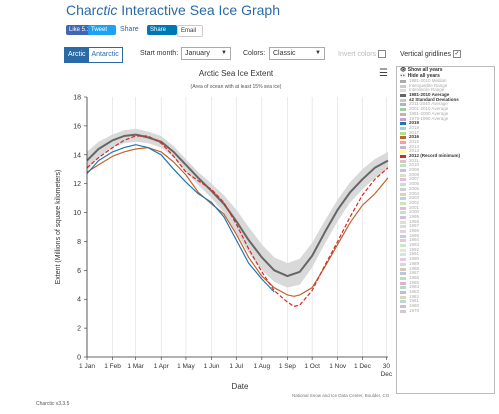 The height and width of the screenshot is (414, 499). Describe the element at coordinates (414, 273) in the screenshot. I see `legend-label: 1987` at that location.